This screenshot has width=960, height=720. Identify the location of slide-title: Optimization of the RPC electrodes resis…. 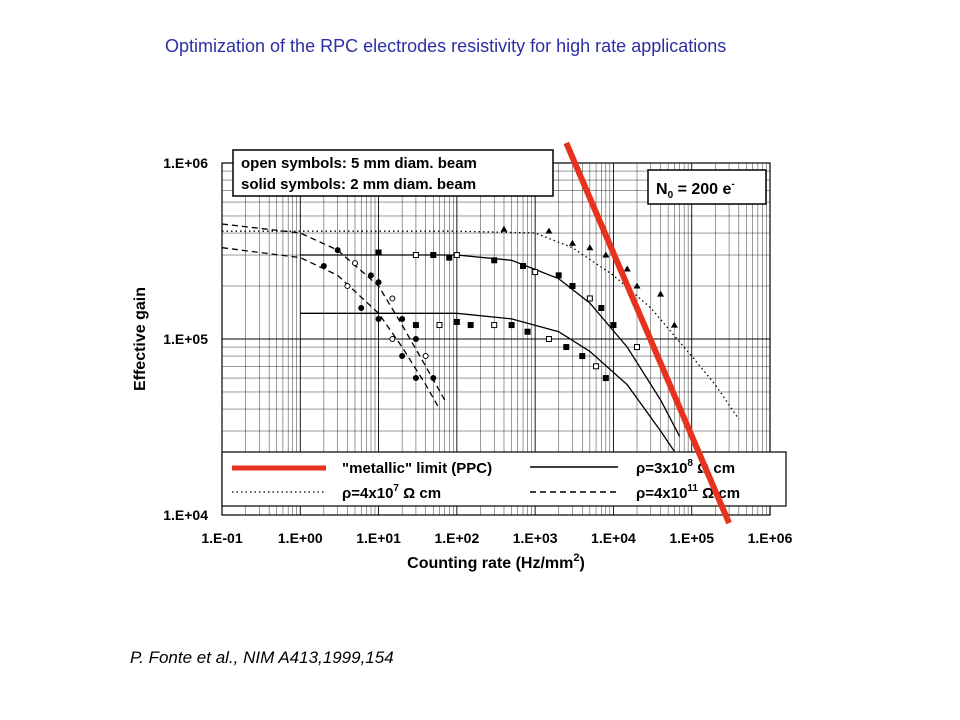
(446, 46).